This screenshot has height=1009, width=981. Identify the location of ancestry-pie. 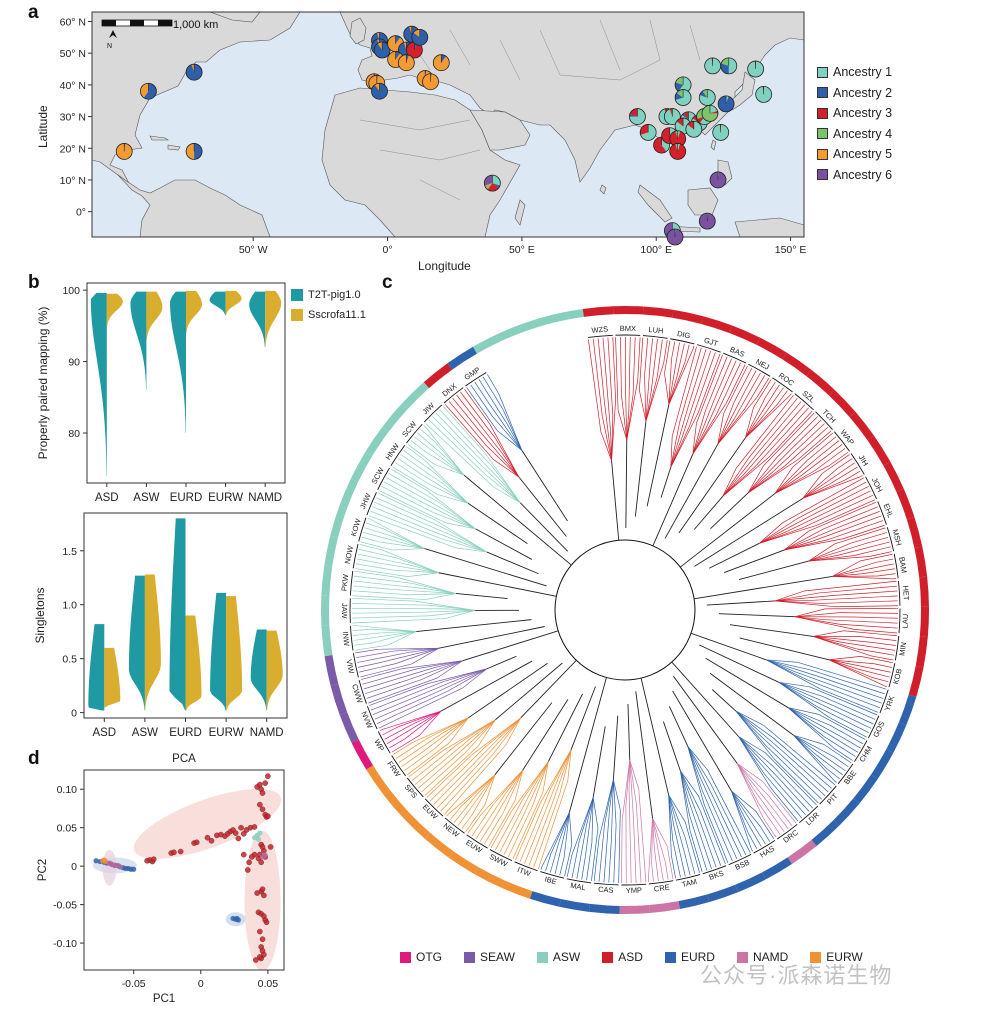
(194, 72).